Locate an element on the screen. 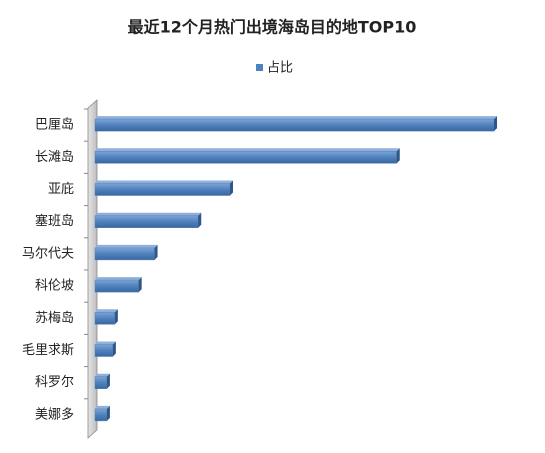  y-tick-label: 长滩岛 is located at coordinates (54, 157).